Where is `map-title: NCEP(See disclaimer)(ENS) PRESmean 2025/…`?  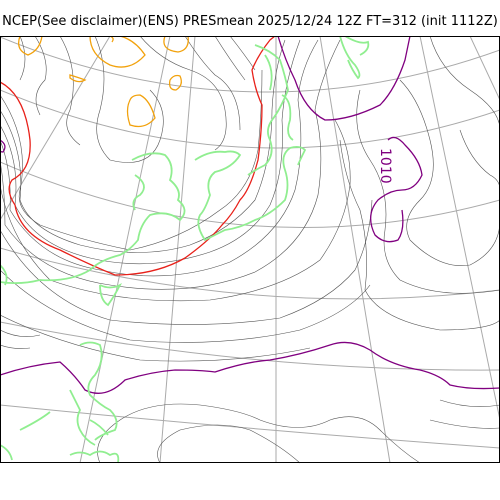
map-title: NCEP(See disclaimer)(ENS) PRESmean 2025/… is located at coordinates (250, 21).